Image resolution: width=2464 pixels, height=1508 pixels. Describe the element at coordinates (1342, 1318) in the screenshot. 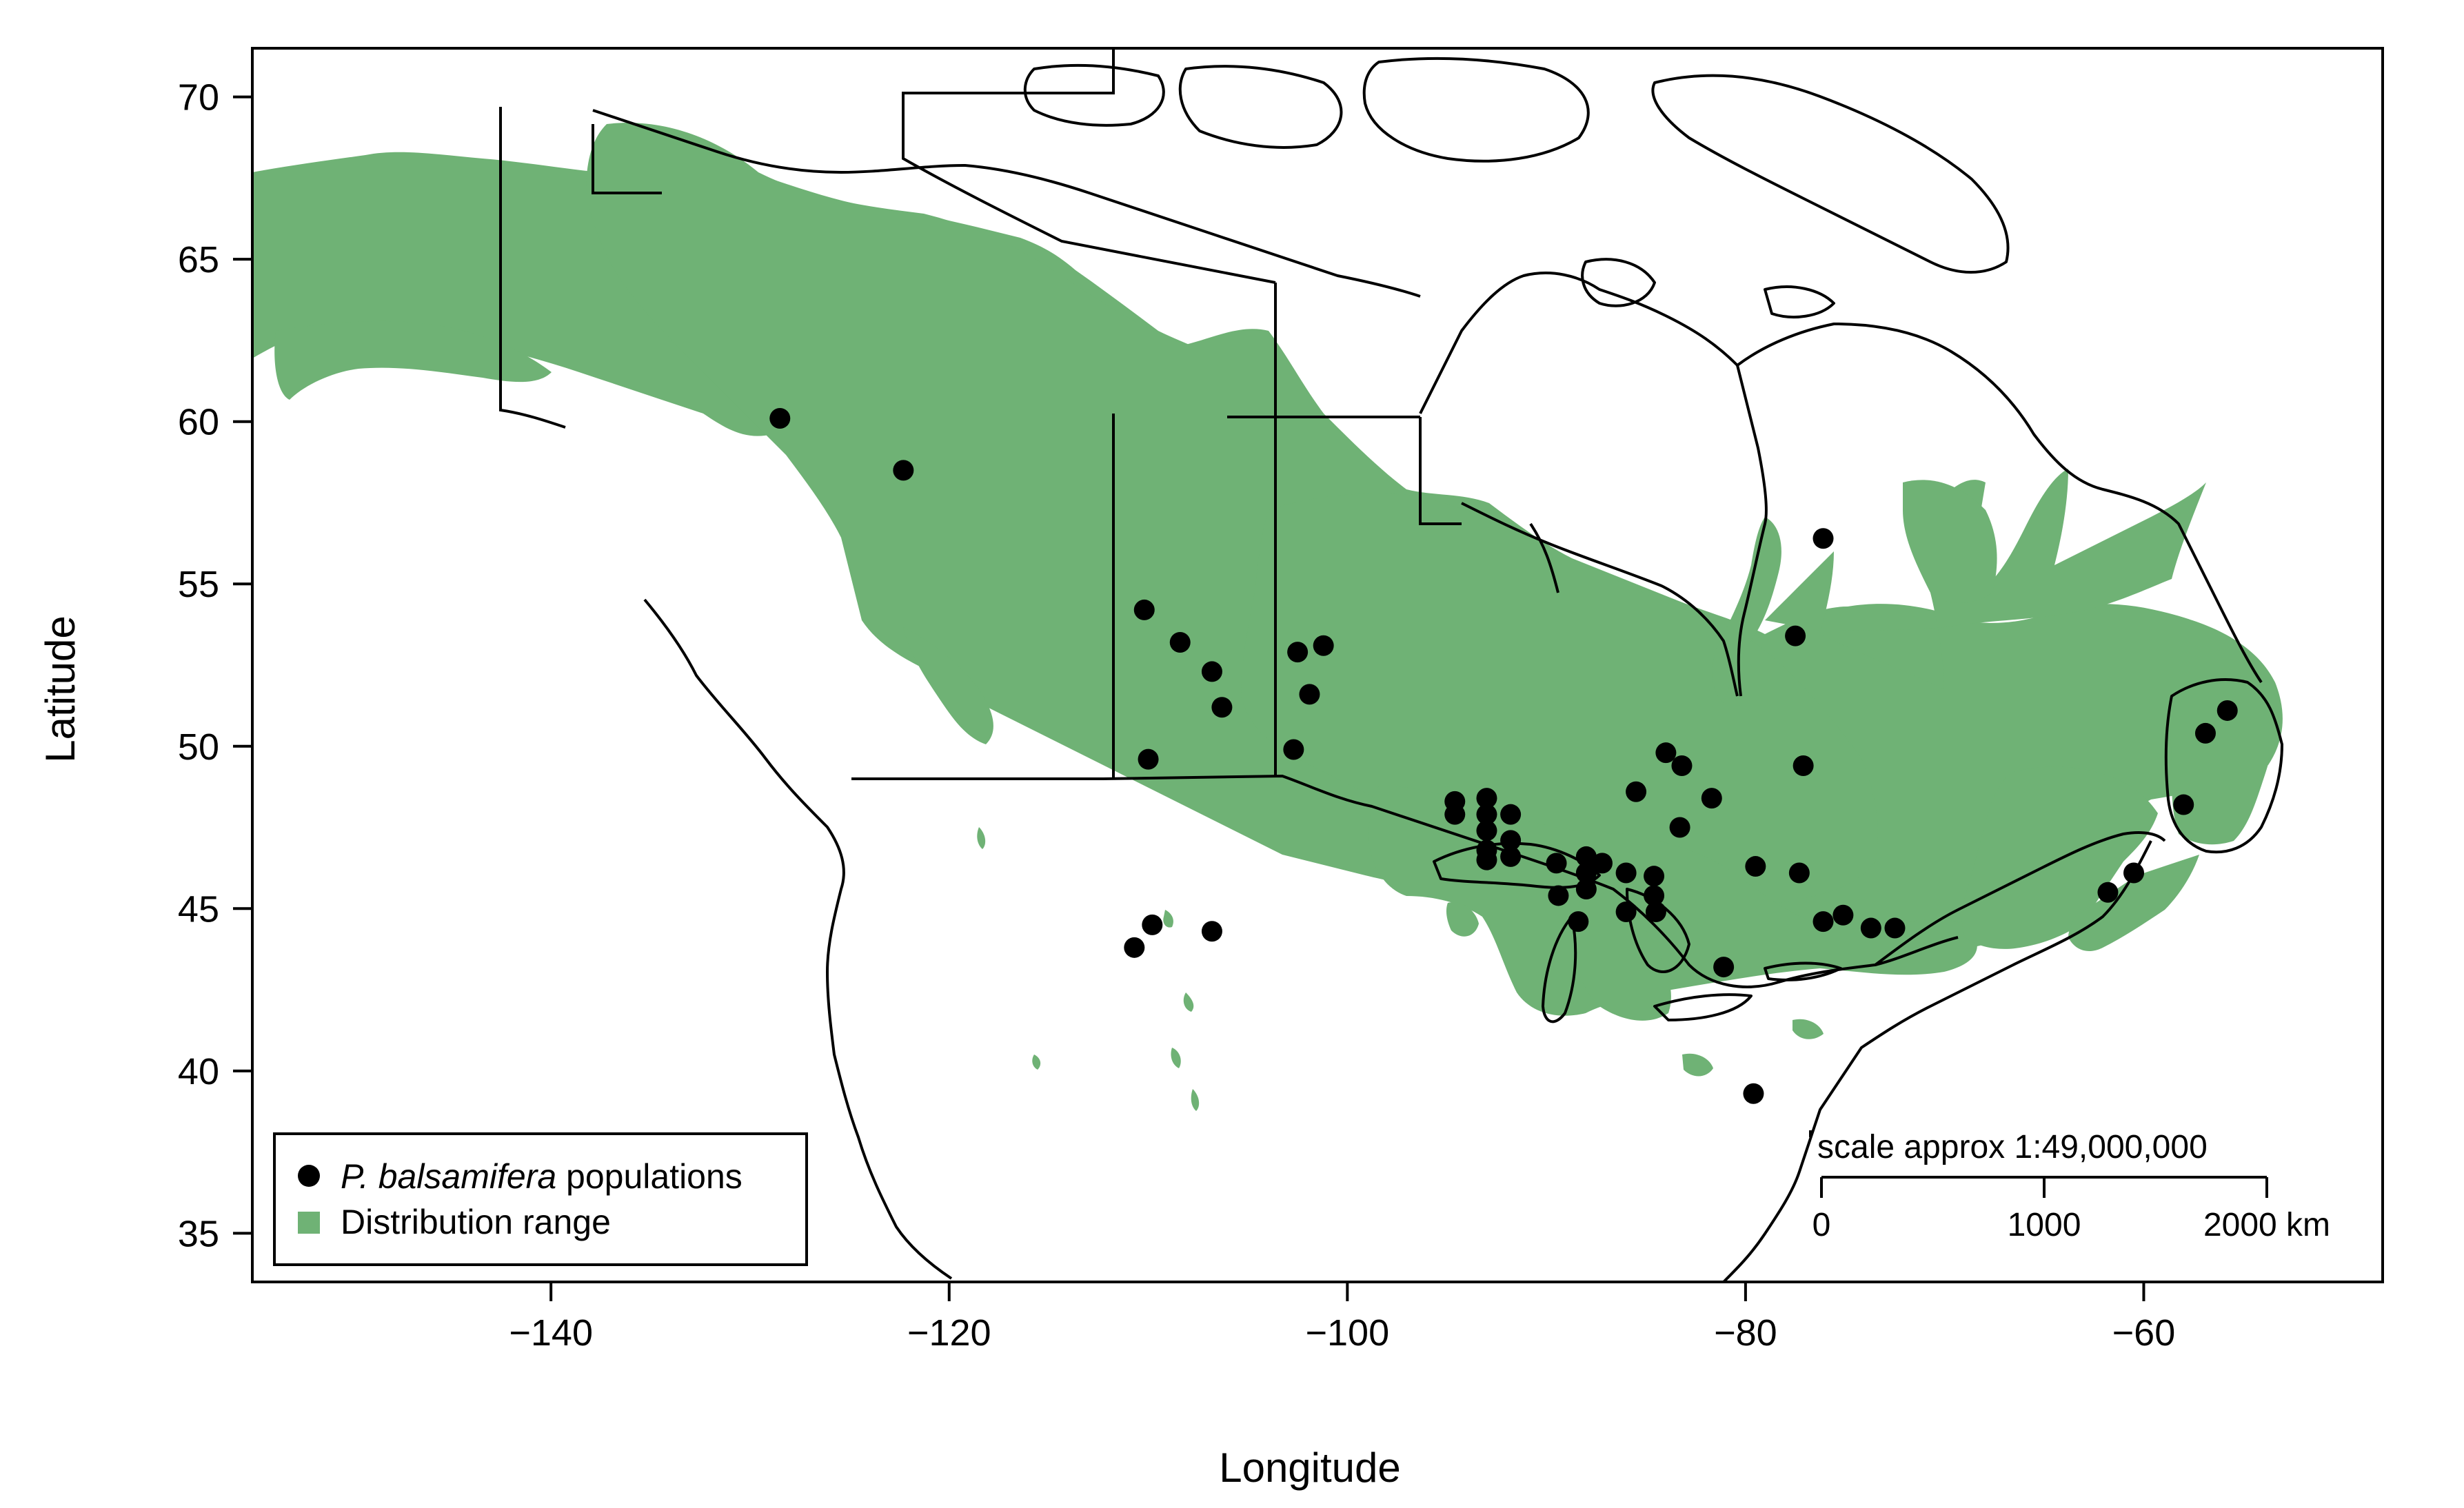

I see `x-axis: −140 −120 −100 −80 −60` at that location.